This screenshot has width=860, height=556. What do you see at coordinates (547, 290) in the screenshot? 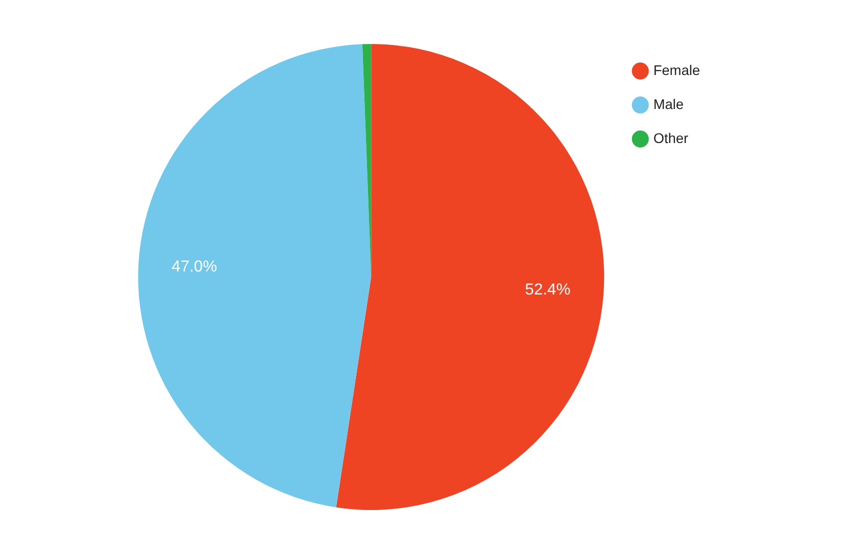
I see `data-label: 52.4%` at bounding box center [547, 290].